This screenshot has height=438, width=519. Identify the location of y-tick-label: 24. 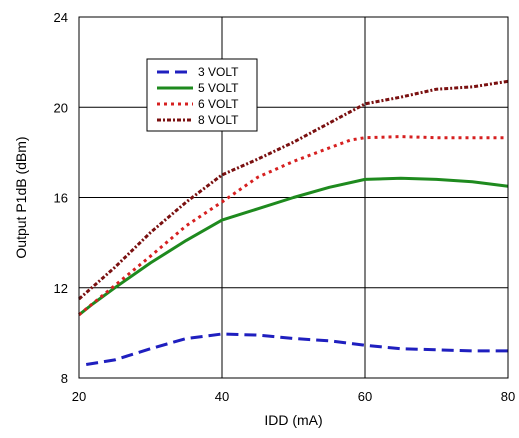
(61, 17).